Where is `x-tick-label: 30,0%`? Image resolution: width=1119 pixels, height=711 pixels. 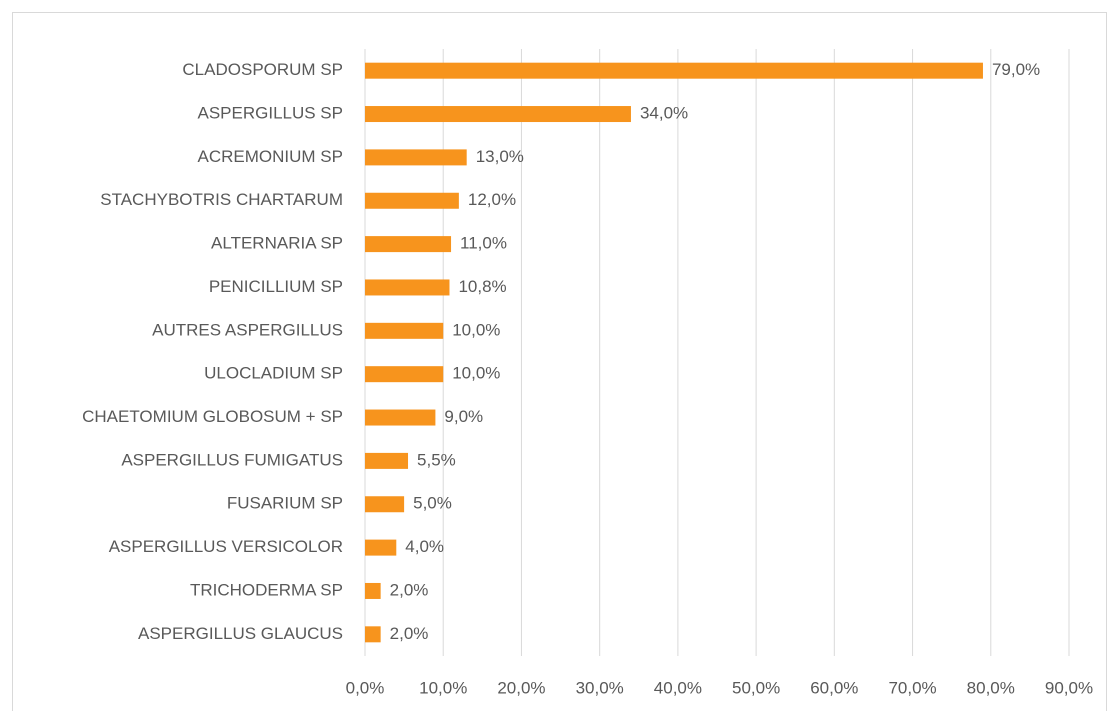 x-tick-label: 30,0% is located at coordinates (600, 687).